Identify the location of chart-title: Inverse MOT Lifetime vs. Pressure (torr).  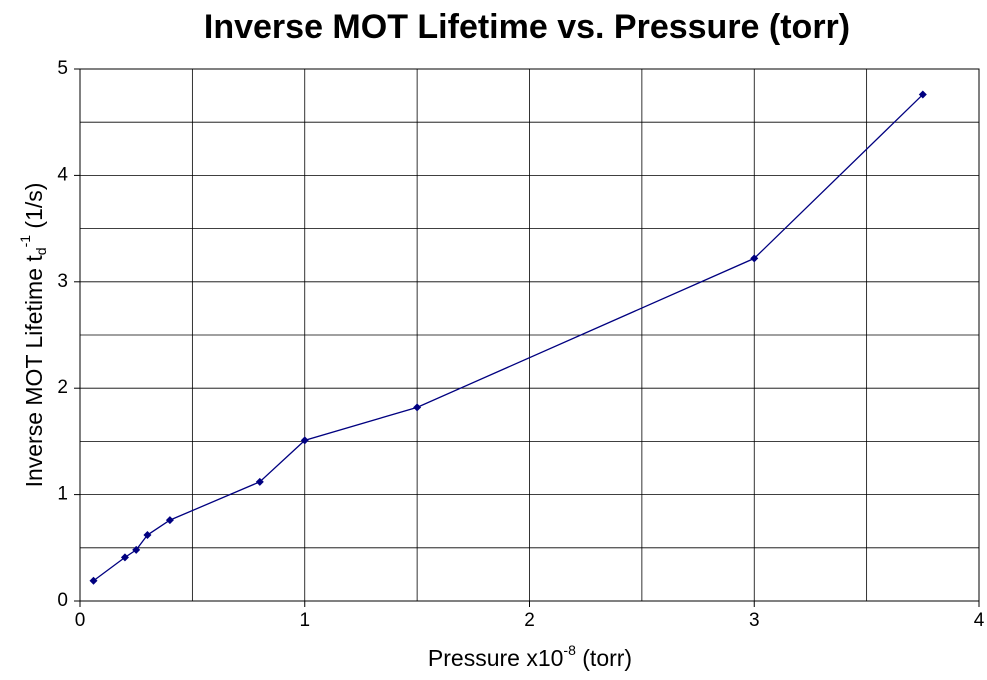
(527, 27).